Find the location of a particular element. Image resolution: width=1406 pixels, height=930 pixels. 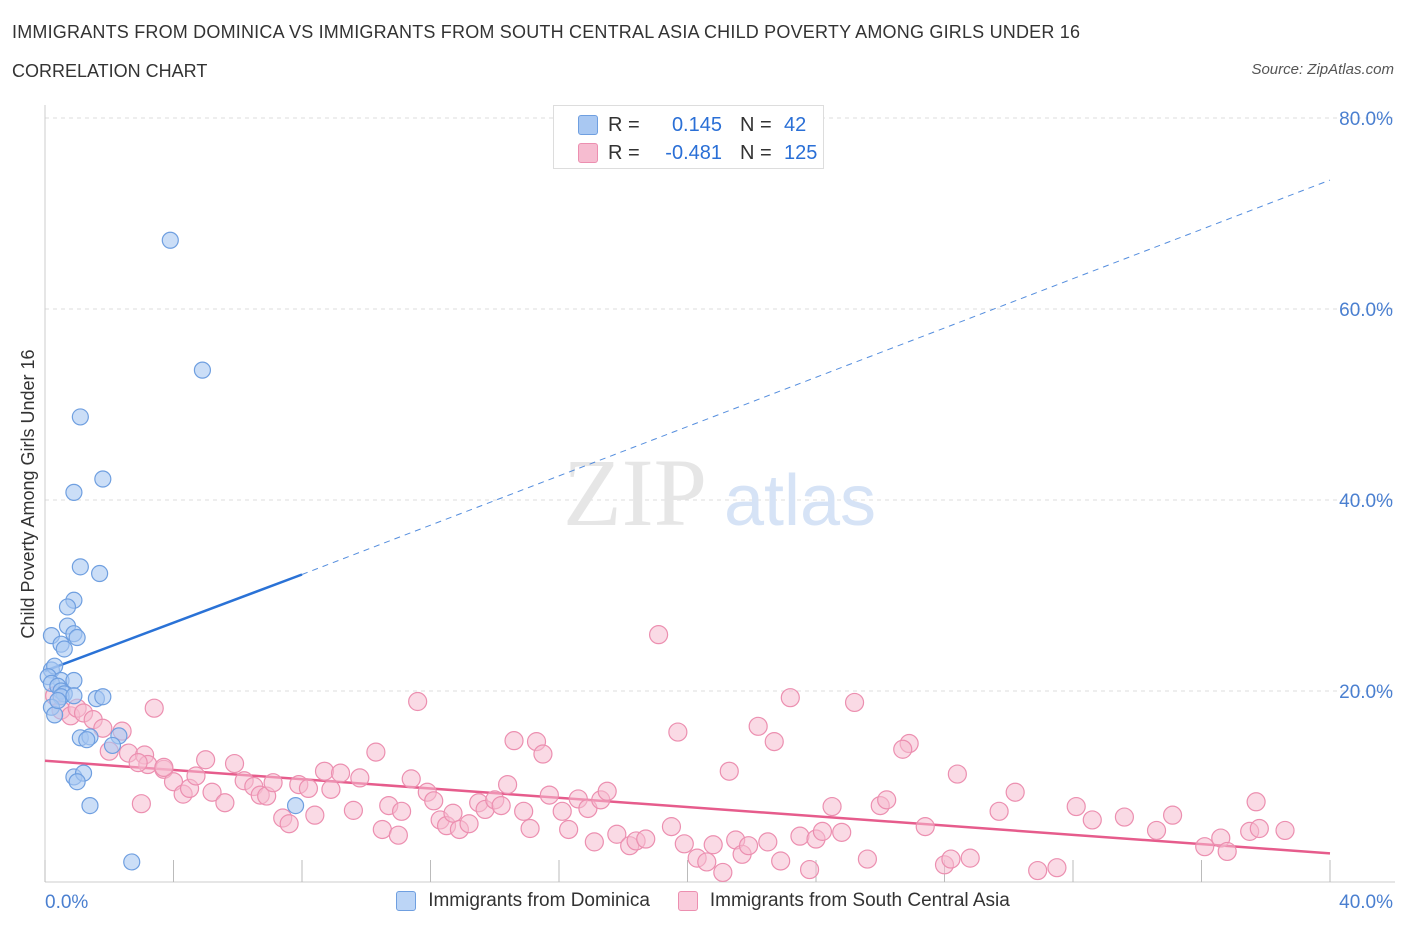

y-tick-label: 20.0% is located at coordinates (1366, 692).